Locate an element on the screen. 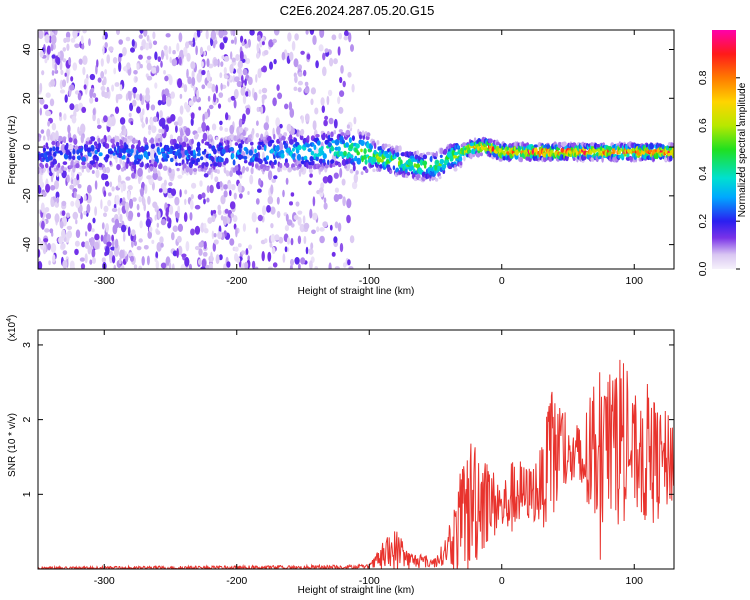 Image resolution: width=750 pixels, height=600 pixels. snr-x-tick-label: 100 is located at coordinates (634, 581).